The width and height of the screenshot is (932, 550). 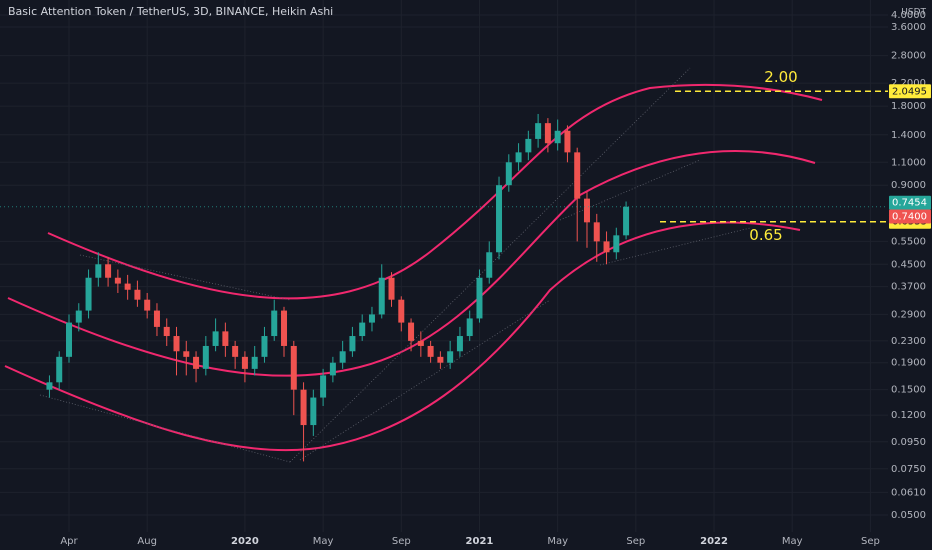 I want to click on y-tick-label: 0.1500, so click(x=908, y=390).